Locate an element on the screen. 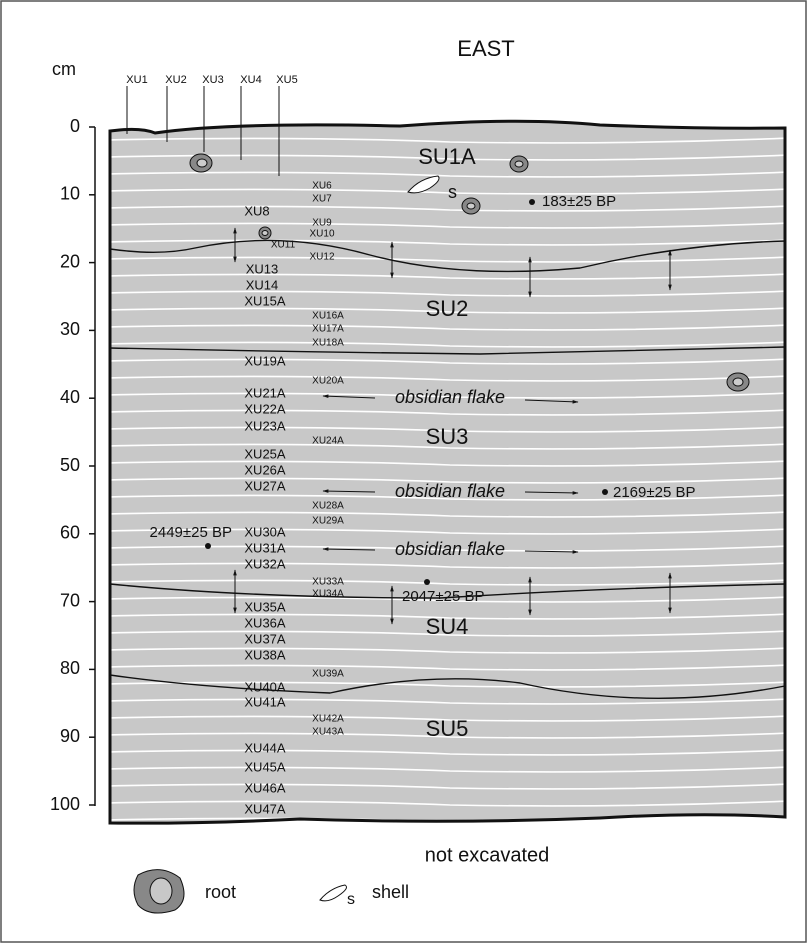  stratigraphic-unit-label: SU1A is located at coordinates (447, 156).